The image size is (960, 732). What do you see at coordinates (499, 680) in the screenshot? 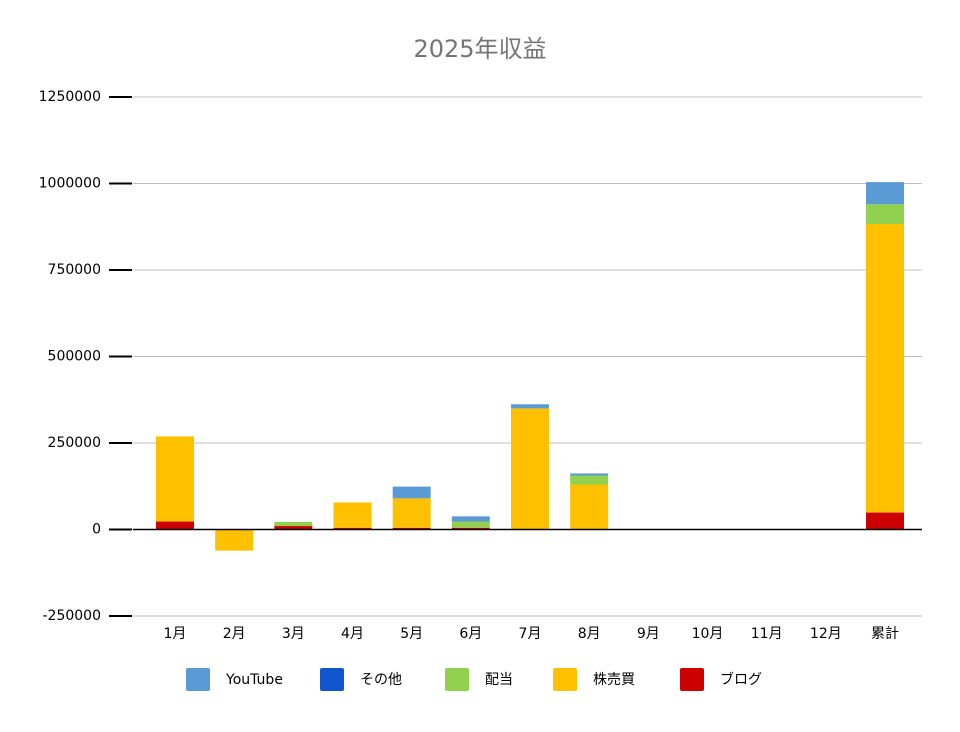
I see `legend-label: 配当` at bounding box center [499, 680].